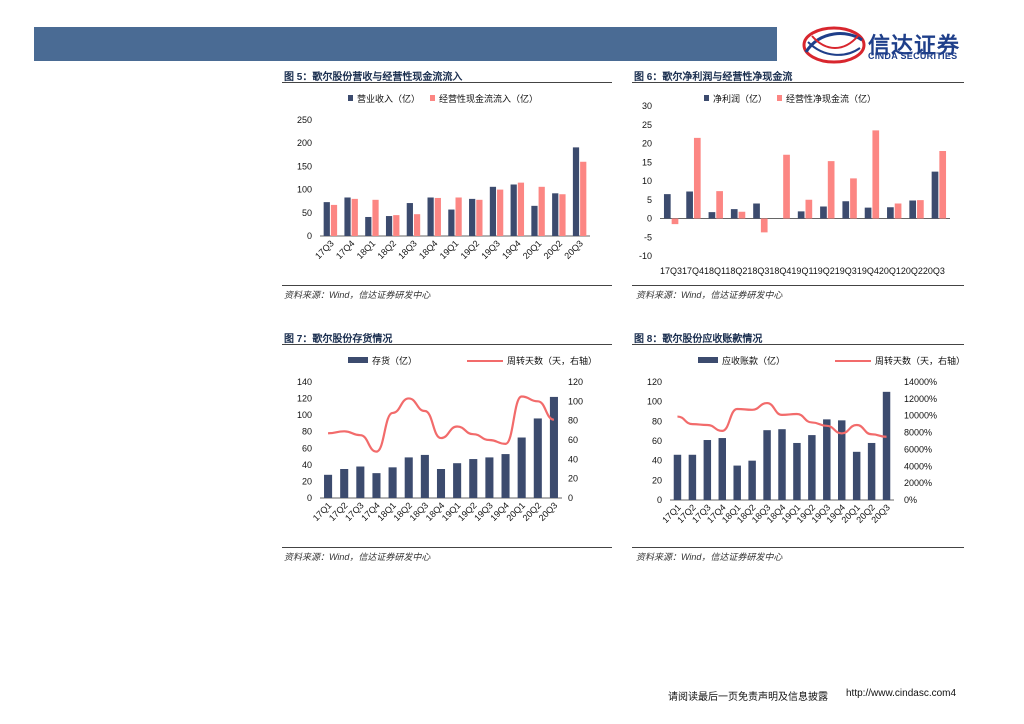  What do you see at coordinates (657, 421) in the screenshot?
I see `y-tick-label: 80` at bounding box center [657, 421].